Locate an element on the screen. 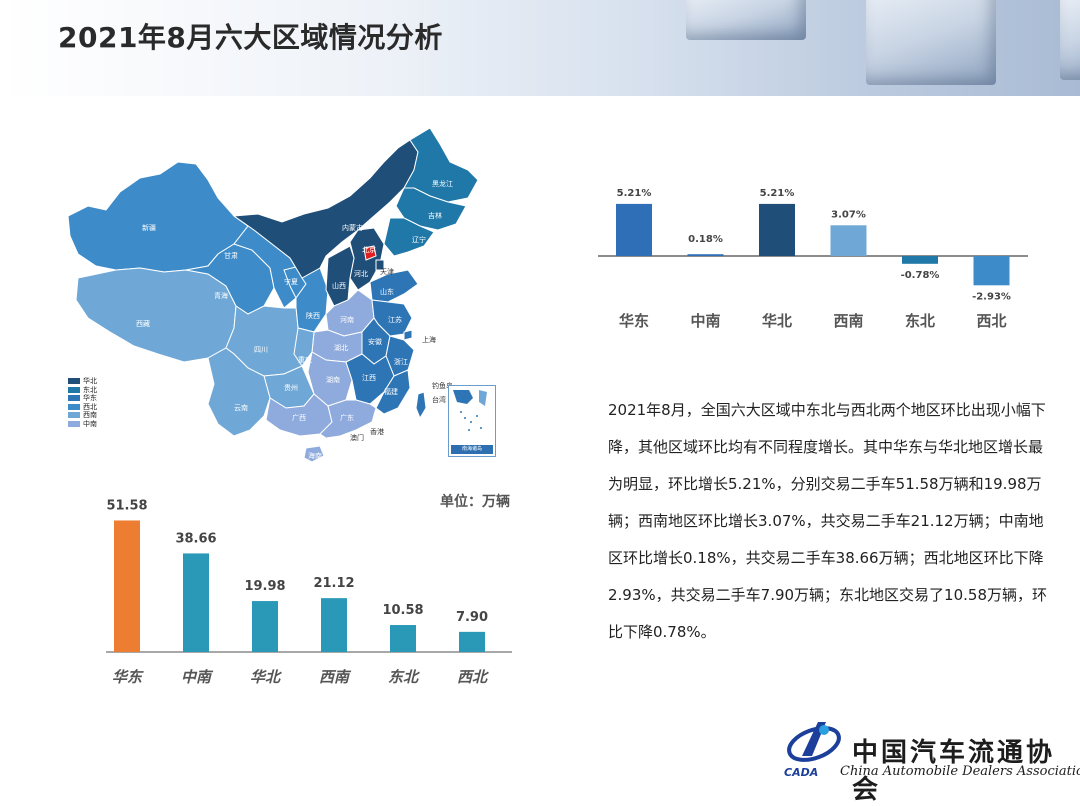  label-henan: 河南 is located at coordinates (347, 319).